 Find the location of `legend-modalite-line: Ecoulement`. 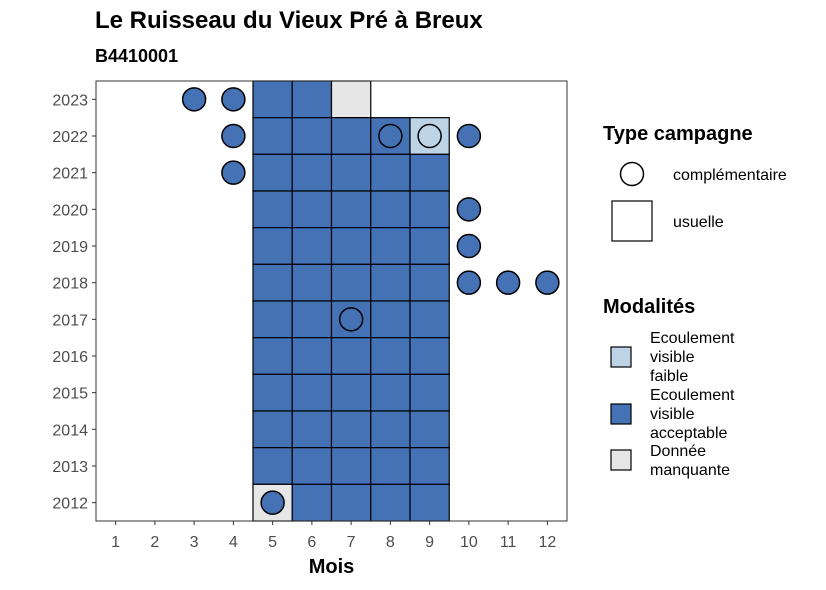

legend-modalite-line: Ecoulement is located at coordinates (692, 338).